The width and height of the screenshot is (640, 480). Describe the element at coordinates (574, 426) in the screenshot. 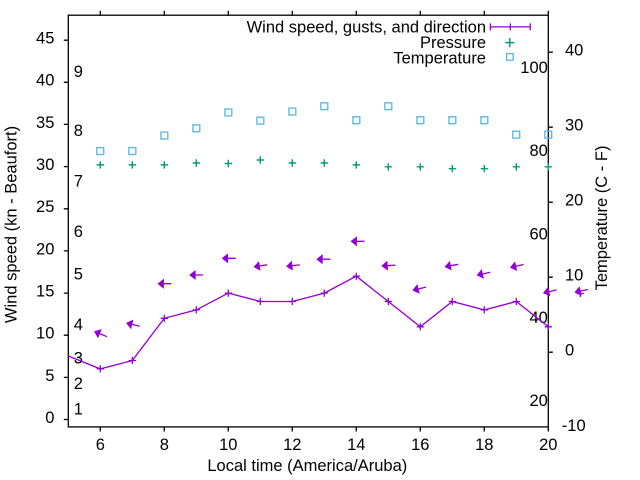

I see `svg-text: -10` at that location.